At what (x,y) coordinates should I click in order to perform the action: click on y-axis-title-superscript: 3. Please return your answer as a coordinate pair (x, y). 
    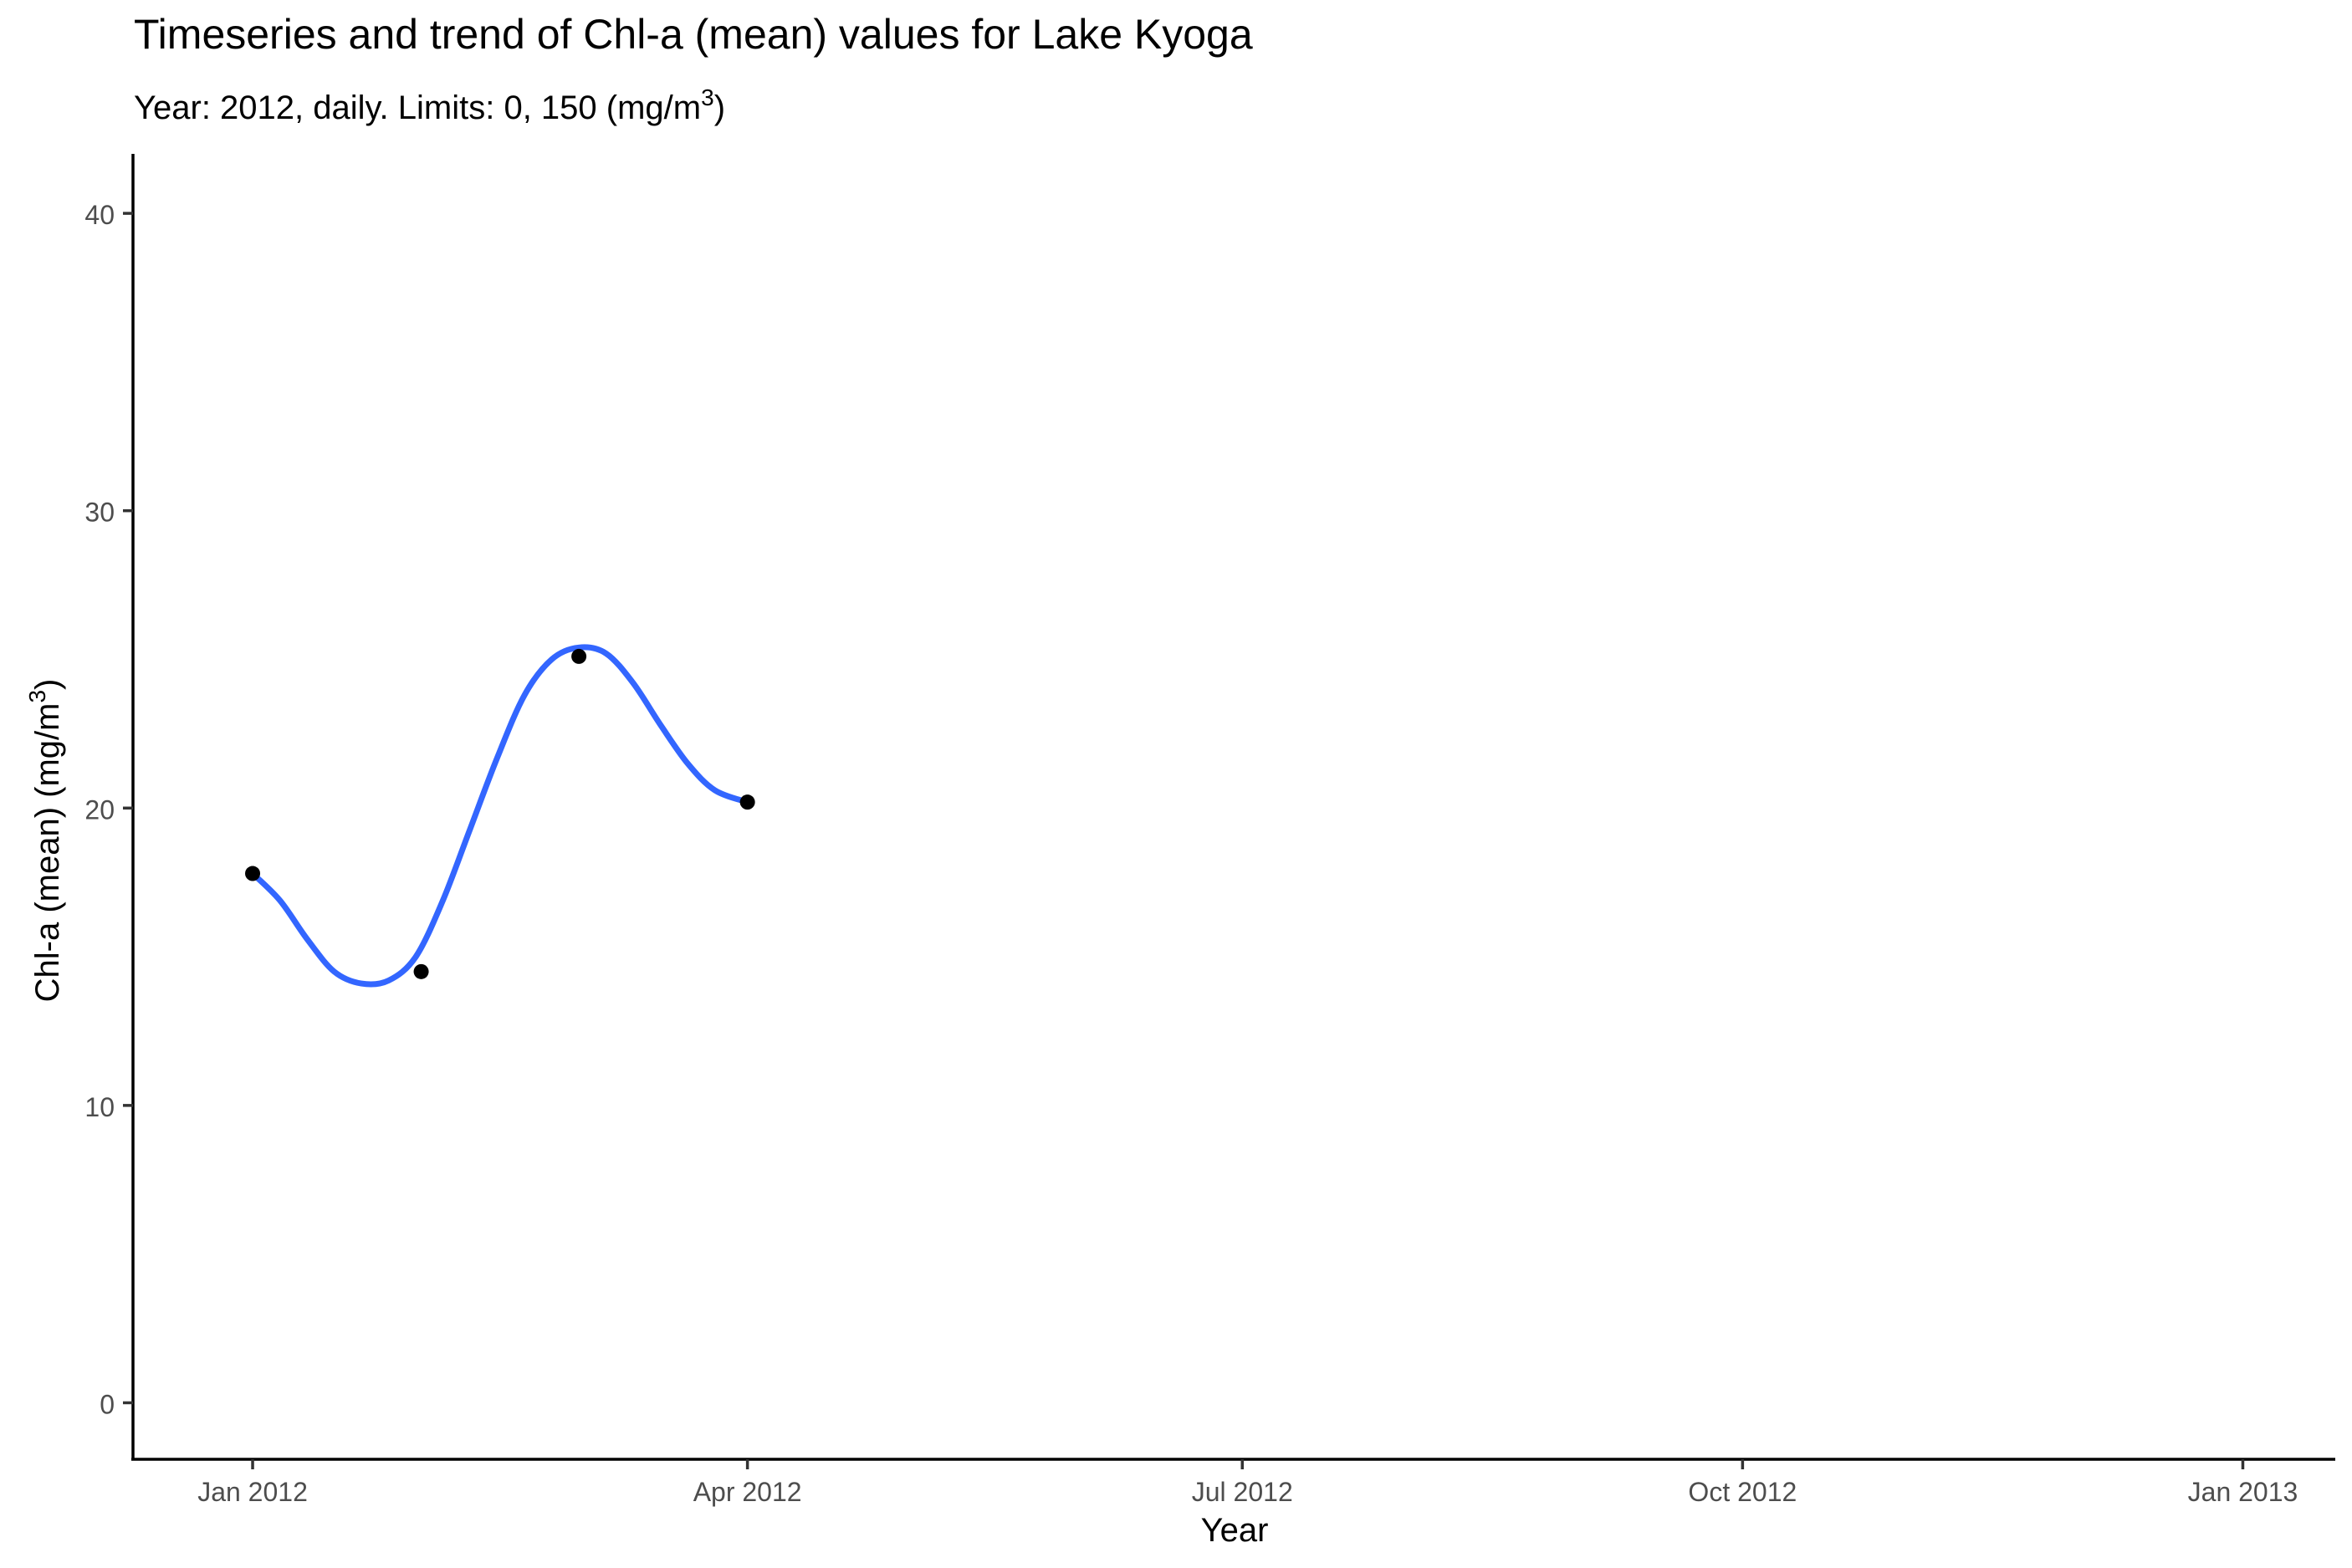
    Looking at the image, I should click on (37, 696).